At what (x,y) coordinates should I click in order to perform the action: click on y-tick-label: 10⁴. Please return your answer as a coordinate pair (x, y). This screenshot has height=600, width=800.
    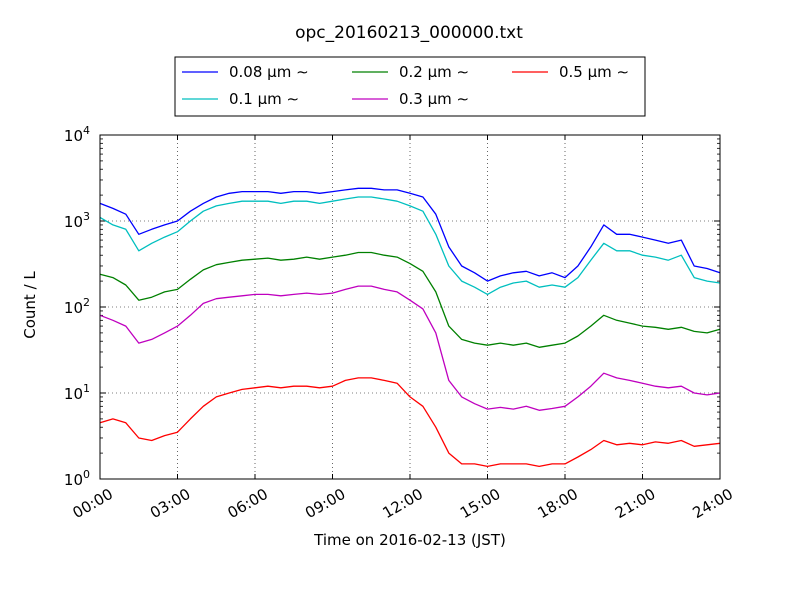
    Looking at the image, I should click on (77, 134).